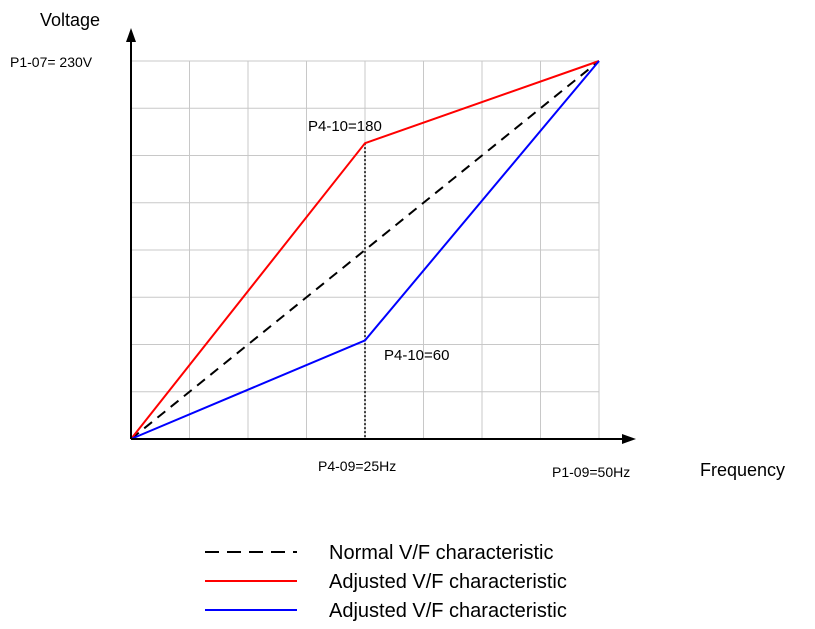 This screenshot has height=629, width=815. Describe the element at coordinates (742, 470) in the screenshot. I see `x-axis-label: Frequency` at that location.